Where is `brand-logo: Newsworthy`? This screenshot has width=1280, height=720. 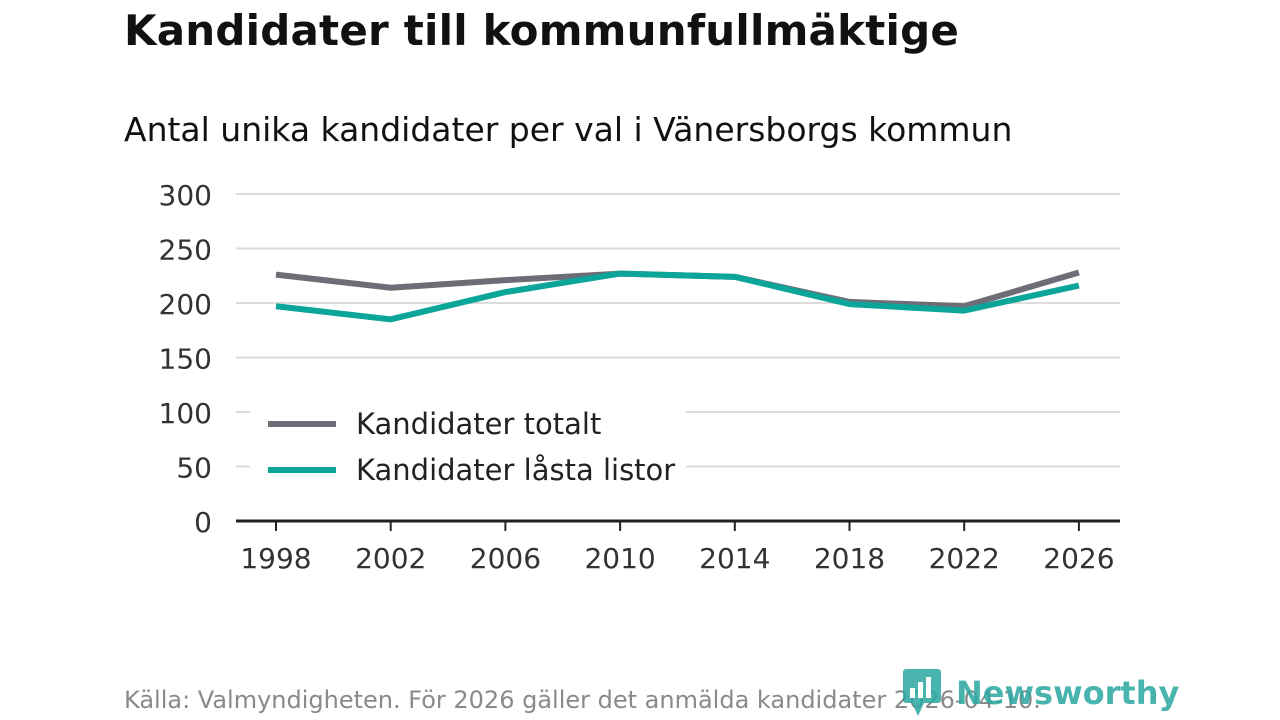
brand-logo: Newsworthy is located at coordinates (1040, 693).